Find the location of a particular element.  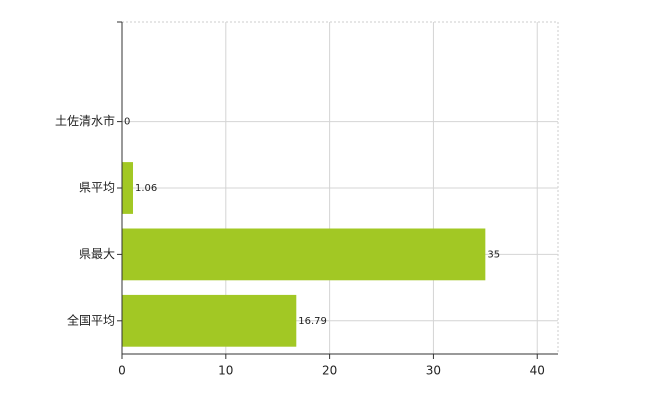

y-tick-label: 全国平均 is located at coordinates (91, 319).